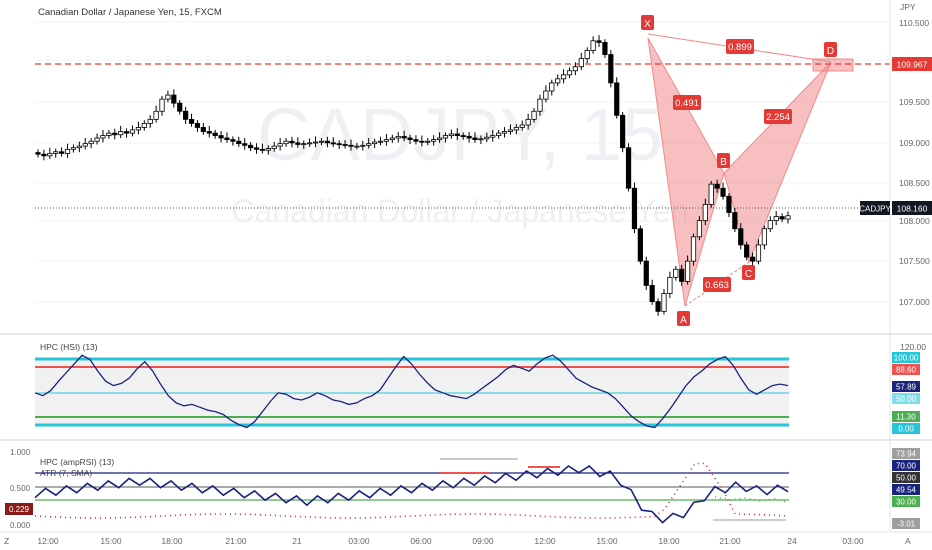  Describe the element at coordinates (730, 541) in the screenshot. I see `time-tick: 21:00` at that location.